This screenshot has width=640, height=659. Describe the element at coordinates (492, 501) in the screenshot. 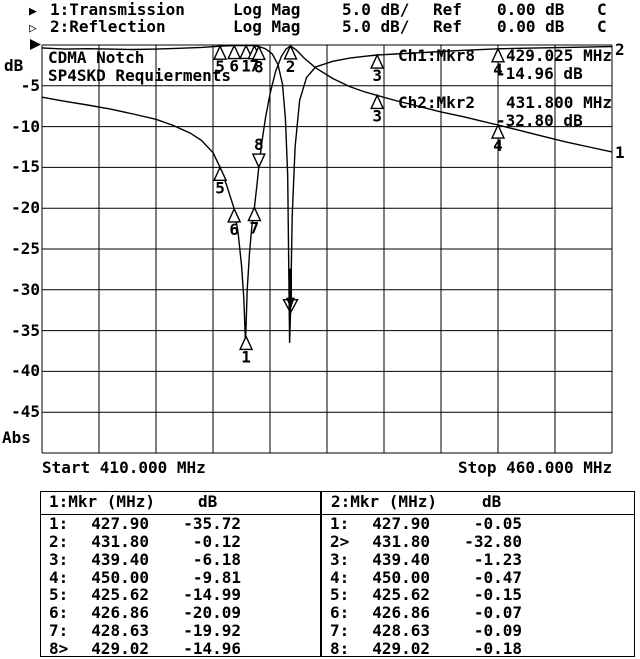

I see `marker-table-ch2-db-header: dB` at that location.